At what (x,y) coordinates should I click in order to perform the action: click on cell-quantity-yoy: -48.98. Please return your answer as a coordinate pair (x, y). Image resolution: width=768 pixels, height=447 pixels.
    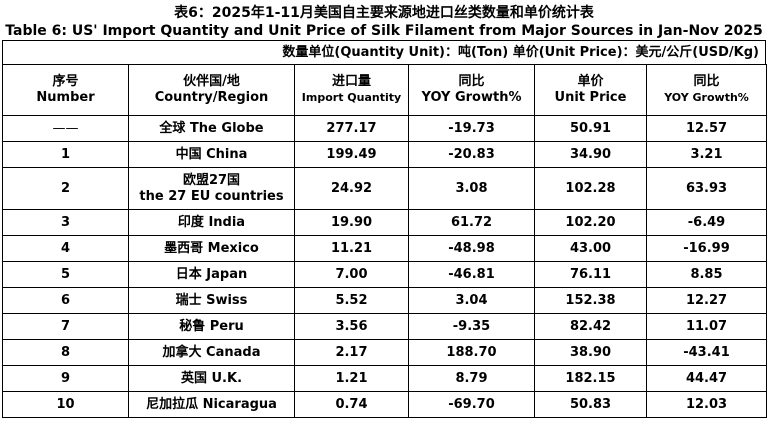
    Looking at the image, I should click on (471, 248).